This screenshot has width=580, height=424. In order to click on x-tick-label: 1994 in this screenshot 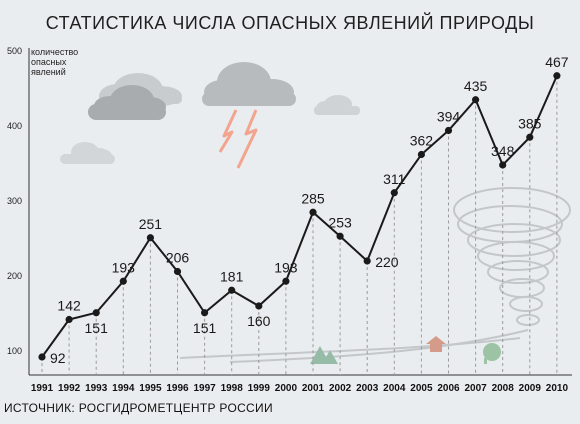, I will do `click(123, 388)`.